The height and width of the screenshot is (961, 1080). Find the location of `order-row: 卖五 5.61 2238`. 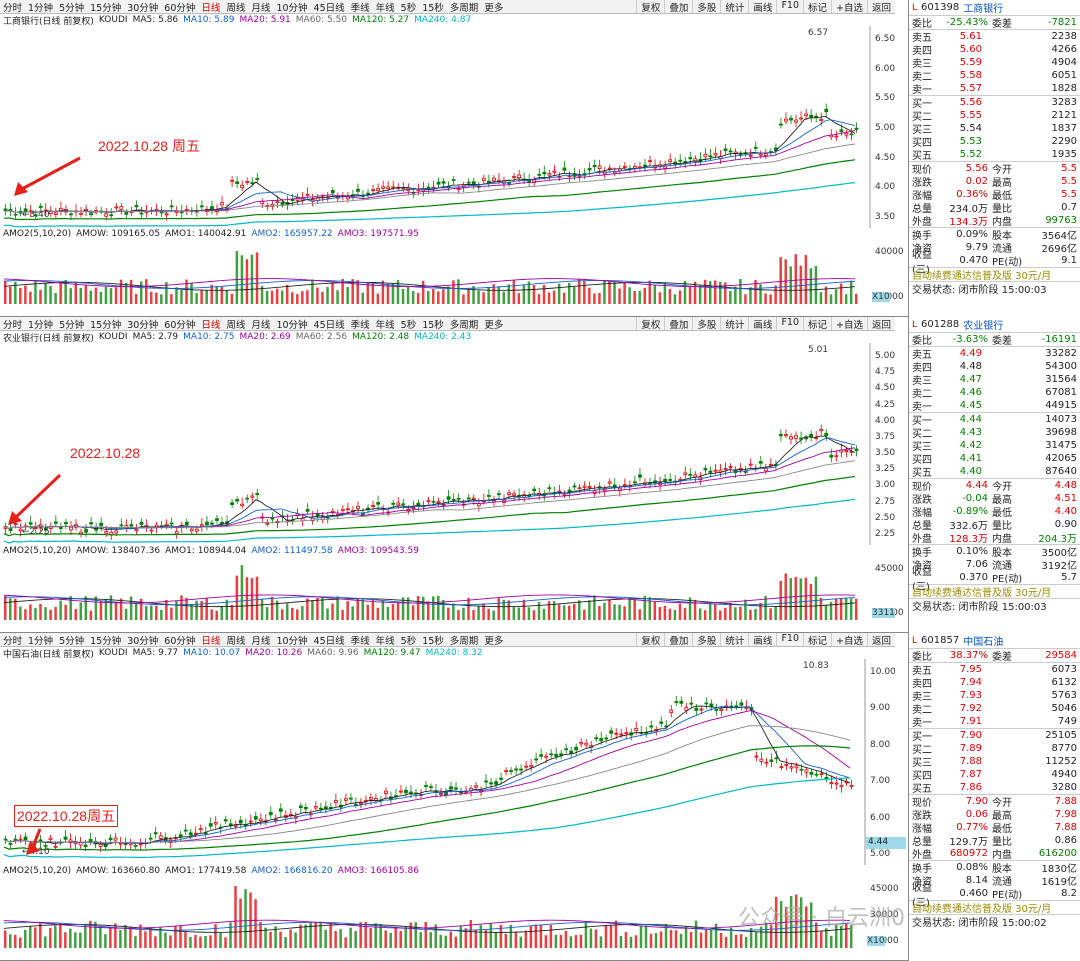

order-row: 卖五 5.61 2238 is located at coordinates (994, 37).